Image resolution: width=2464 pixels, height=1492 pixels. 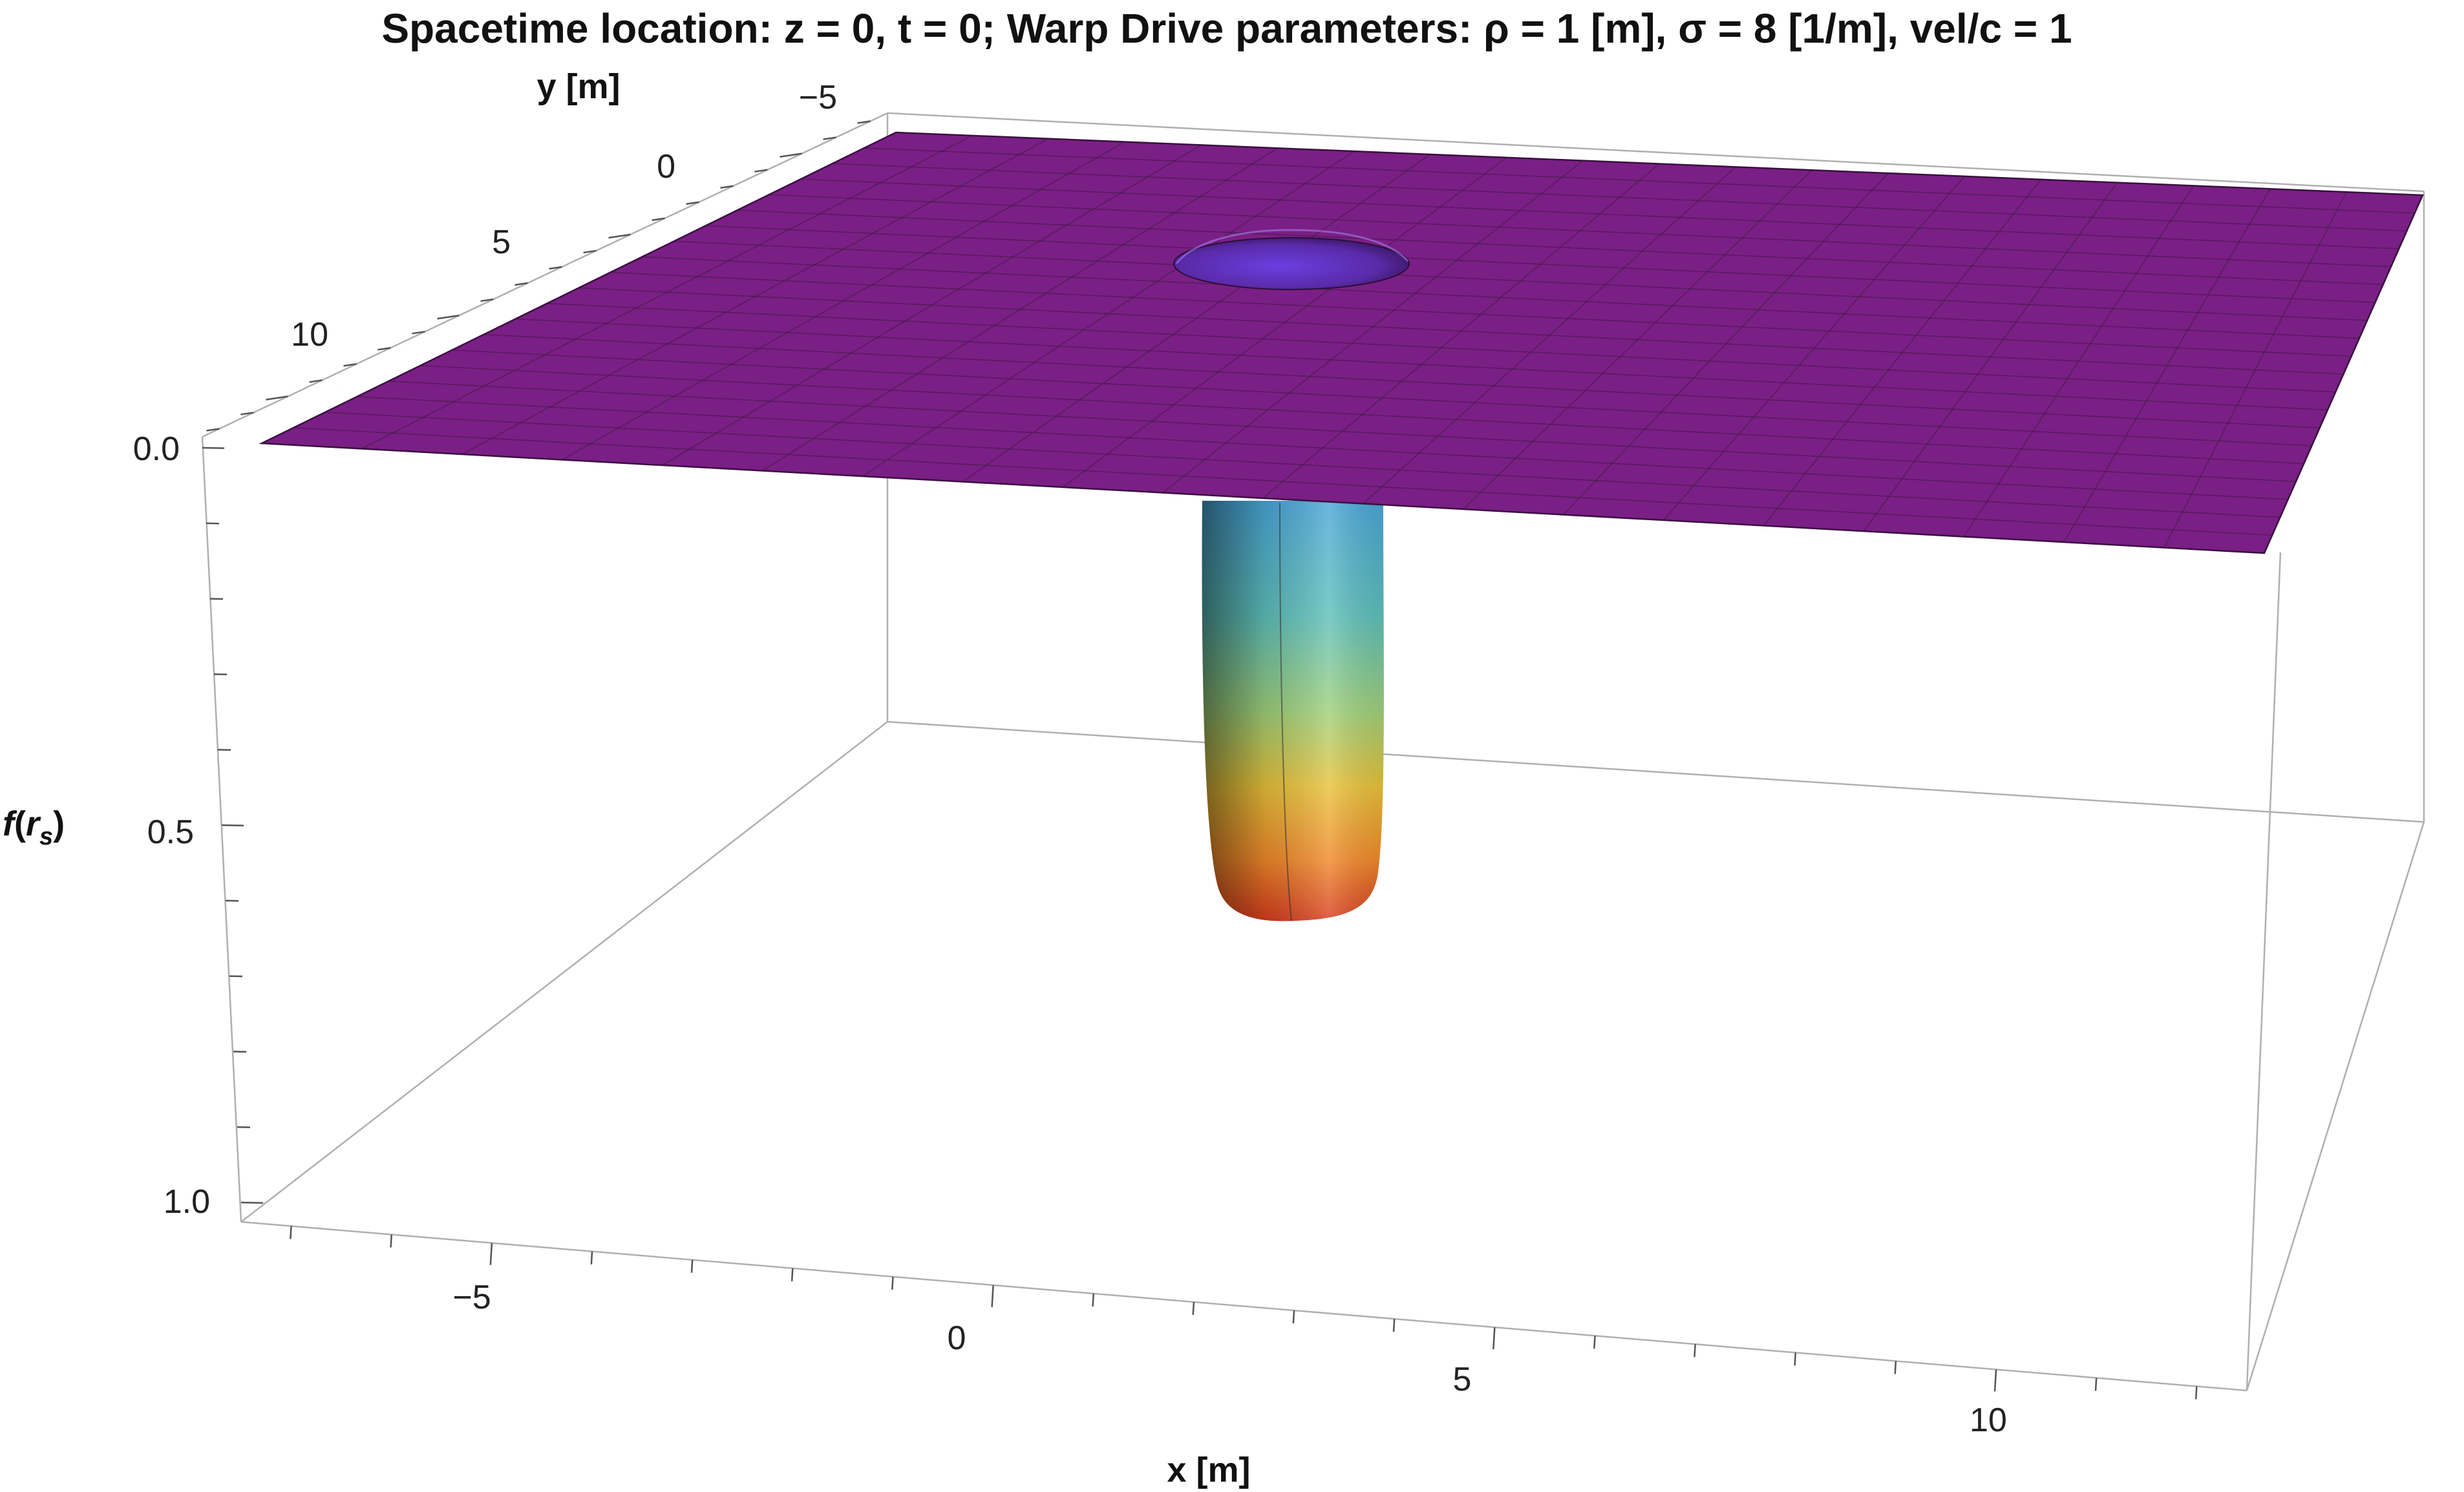 I want to click on z-tick-label-0: 0.0, so click(x=156, y=449).